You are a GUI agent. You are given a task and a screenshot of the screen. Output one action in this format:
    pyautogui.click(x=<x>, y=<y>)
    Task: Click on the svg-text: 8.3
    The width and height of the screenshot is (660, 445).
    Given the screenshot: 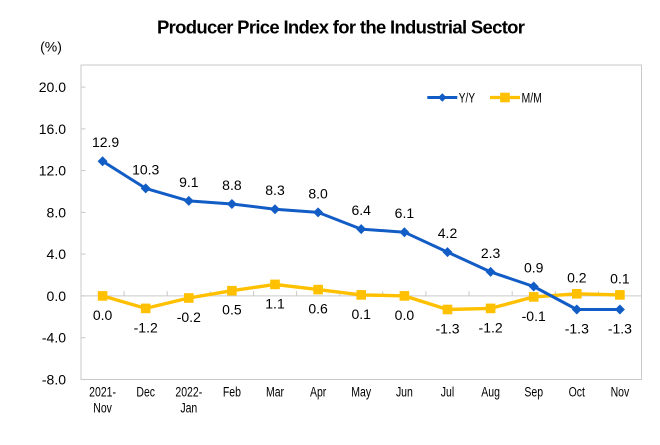 What is the action you would take?
    pyautogui.click(x=275, y=190)
    